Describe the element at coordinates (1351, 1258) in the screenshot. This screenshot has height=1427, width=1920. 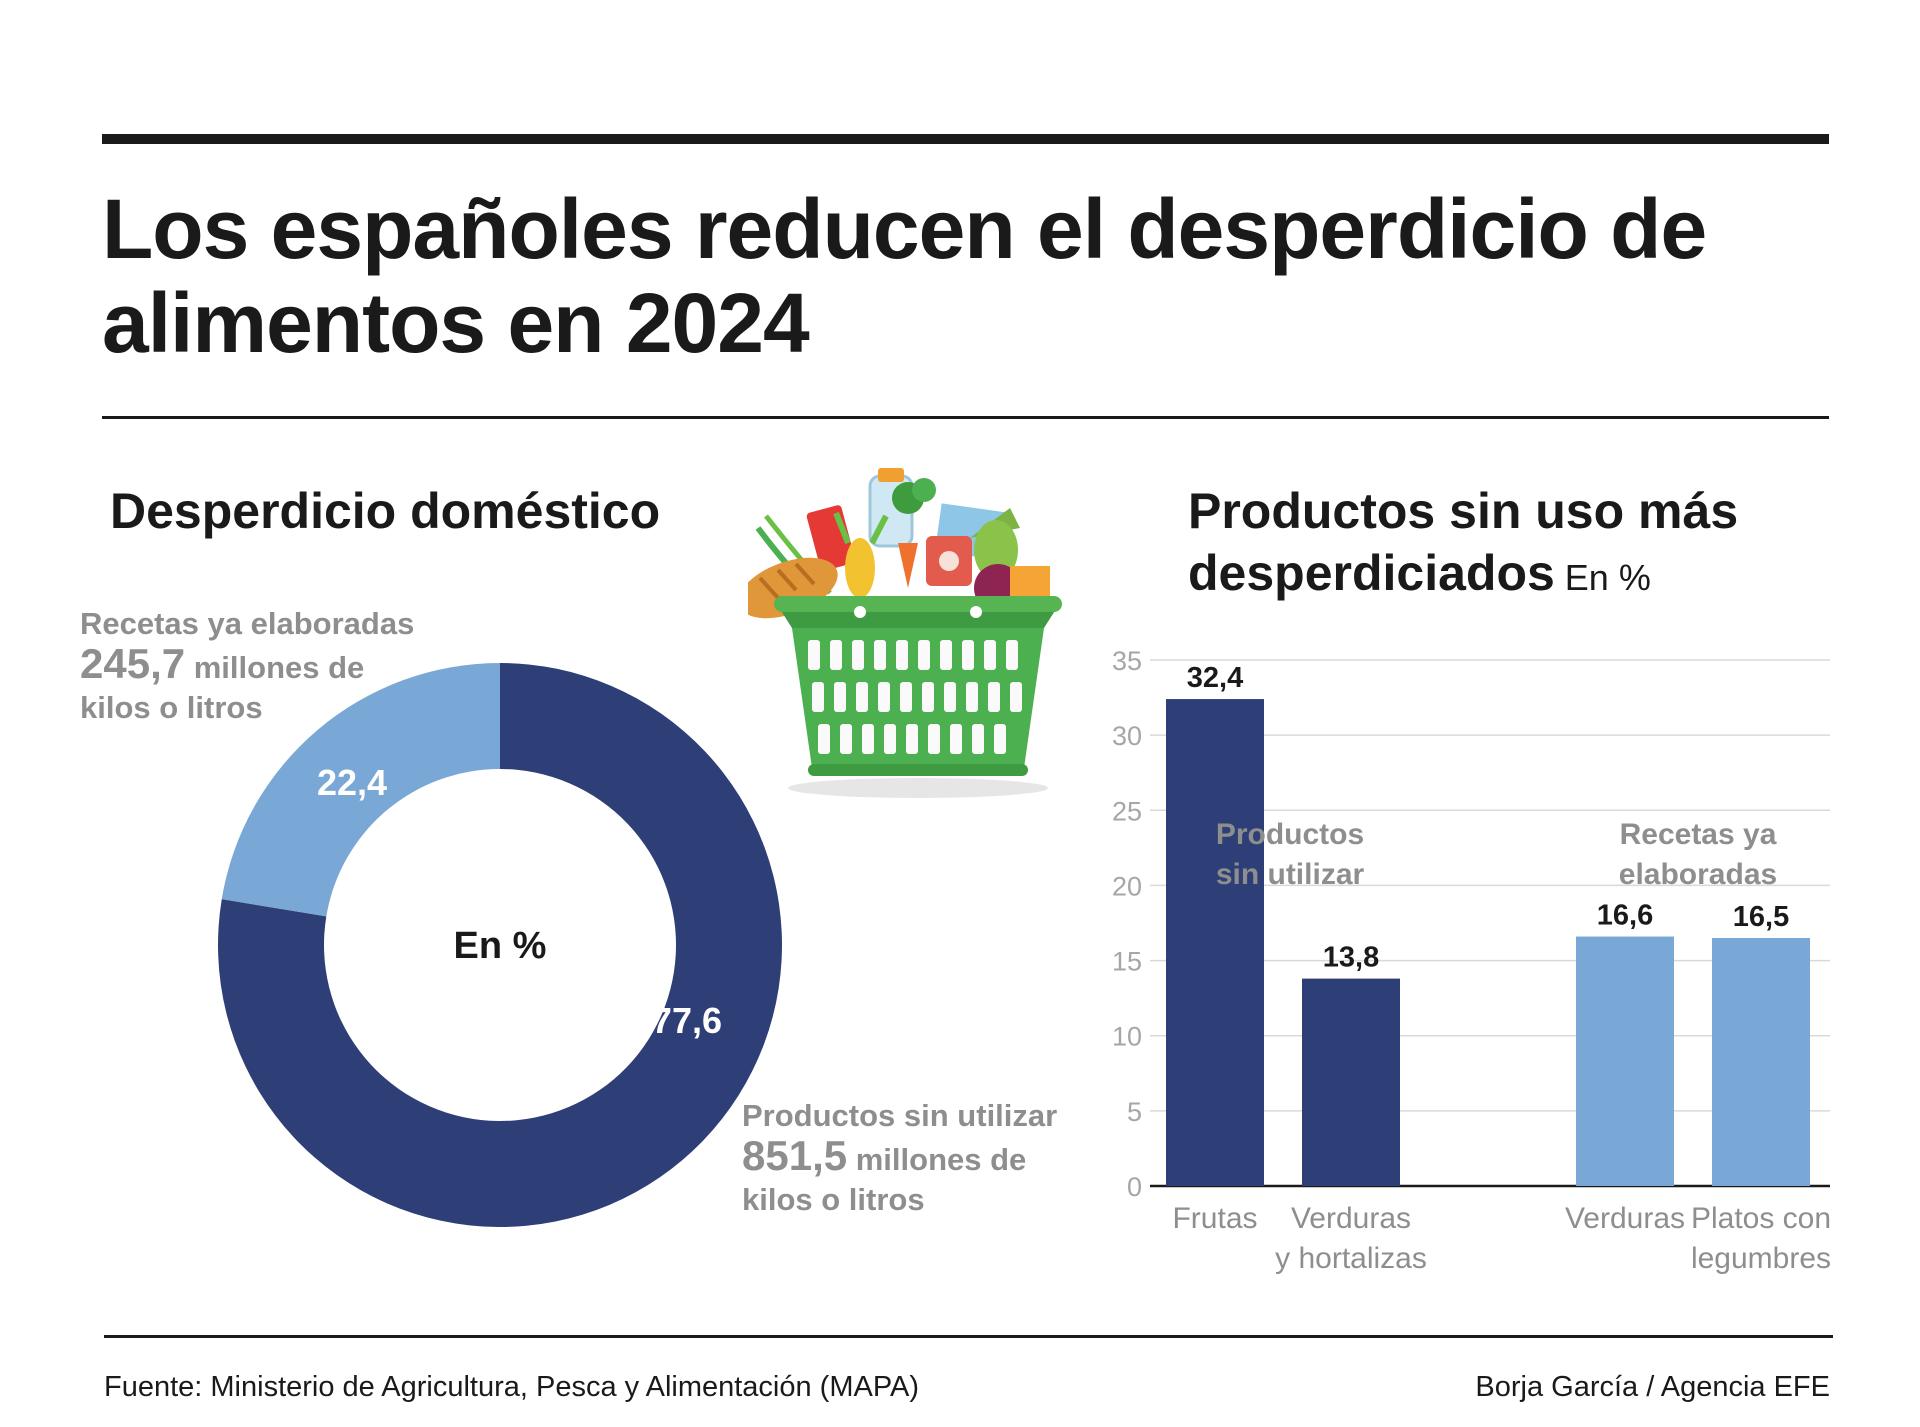
I see `x-category-label-2-line2: y hortalizas` at that location.